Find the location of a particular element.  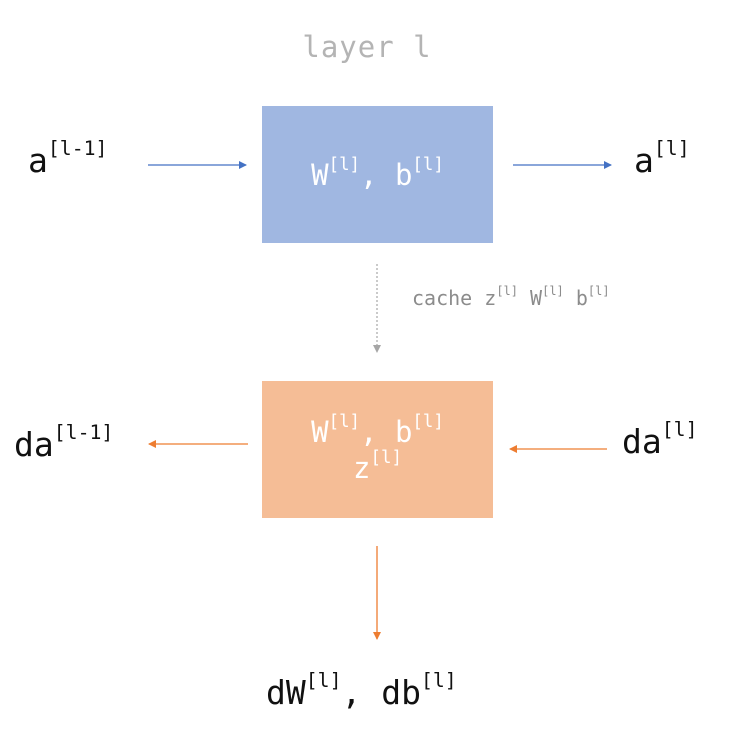

backward-box-z: z[l] is located at coordinates (377, 466).